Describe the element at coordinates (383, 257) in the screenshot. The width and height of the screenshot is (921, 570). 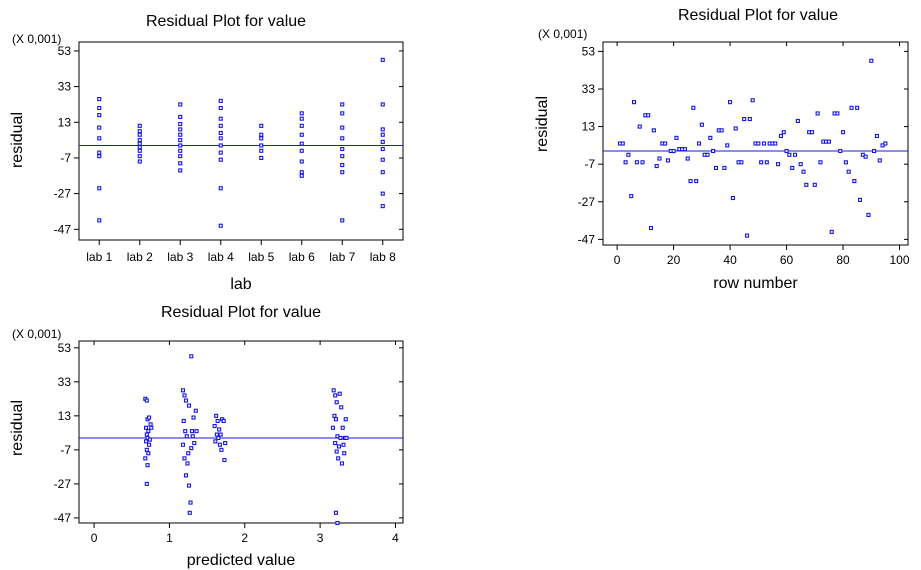
I see `x-tick-label: lab 8` at that location.